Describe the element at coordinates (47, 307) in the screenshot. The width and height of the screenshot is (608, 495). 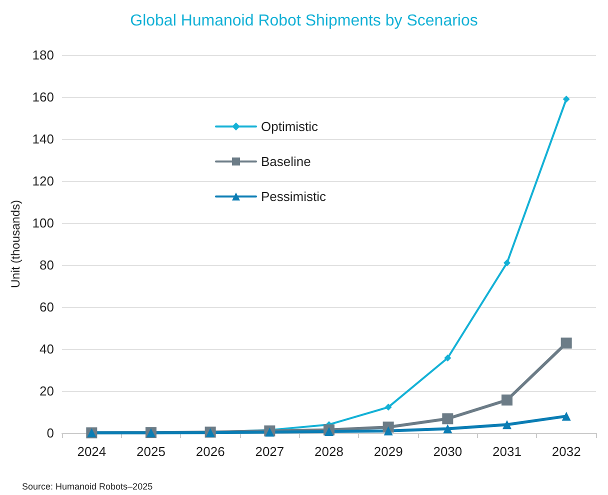
I see `y-tick-label: 60` at that location.